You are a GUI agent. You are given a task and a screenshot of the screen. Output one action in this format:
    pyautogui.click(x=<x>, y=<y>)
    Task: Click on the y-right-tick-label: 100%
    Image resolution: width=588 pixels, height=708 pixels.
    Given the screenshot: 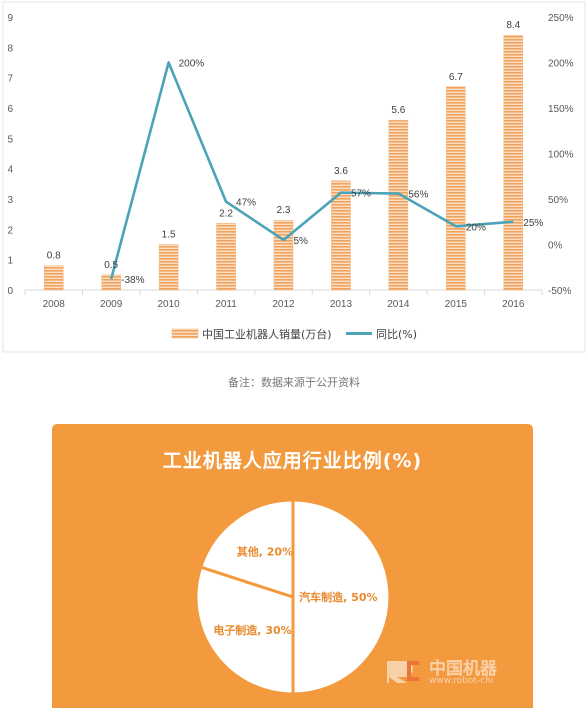 What is the action you would take?
    pyautogui.click(x=561, y=155)
    